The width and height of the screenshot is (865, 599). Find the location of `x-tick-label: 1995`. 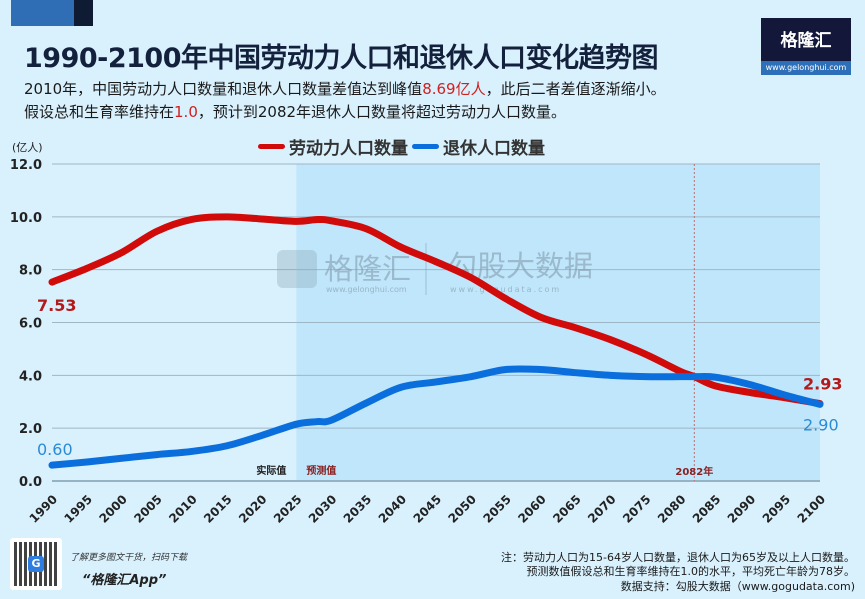

x-tick-label: 1995 is located at coordinates (79, 509).